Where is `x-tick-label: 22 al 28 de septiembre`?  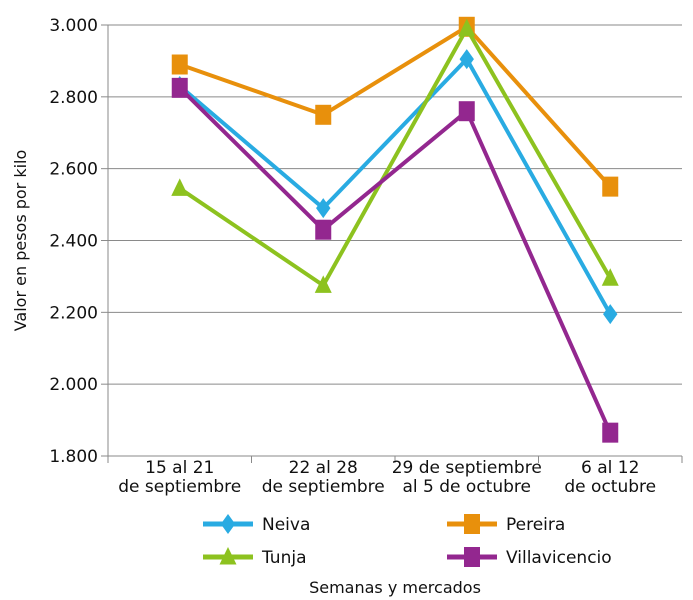 x-tick-label: 22 al 28 de septiembre is located at coordinates (323, 477).